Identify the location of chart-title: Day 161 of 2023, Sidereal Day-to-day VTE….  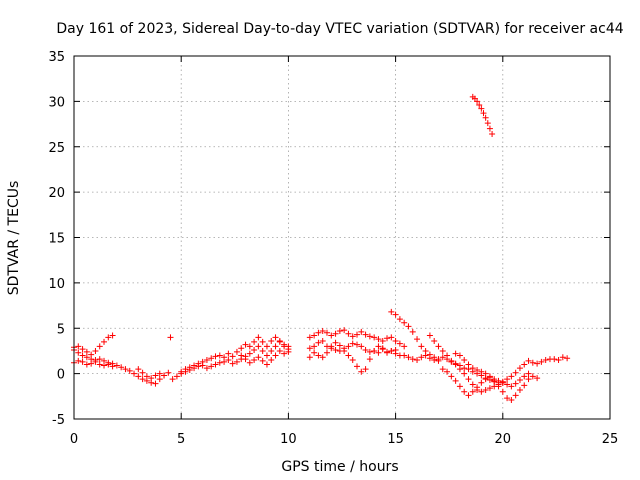
(339, 29).